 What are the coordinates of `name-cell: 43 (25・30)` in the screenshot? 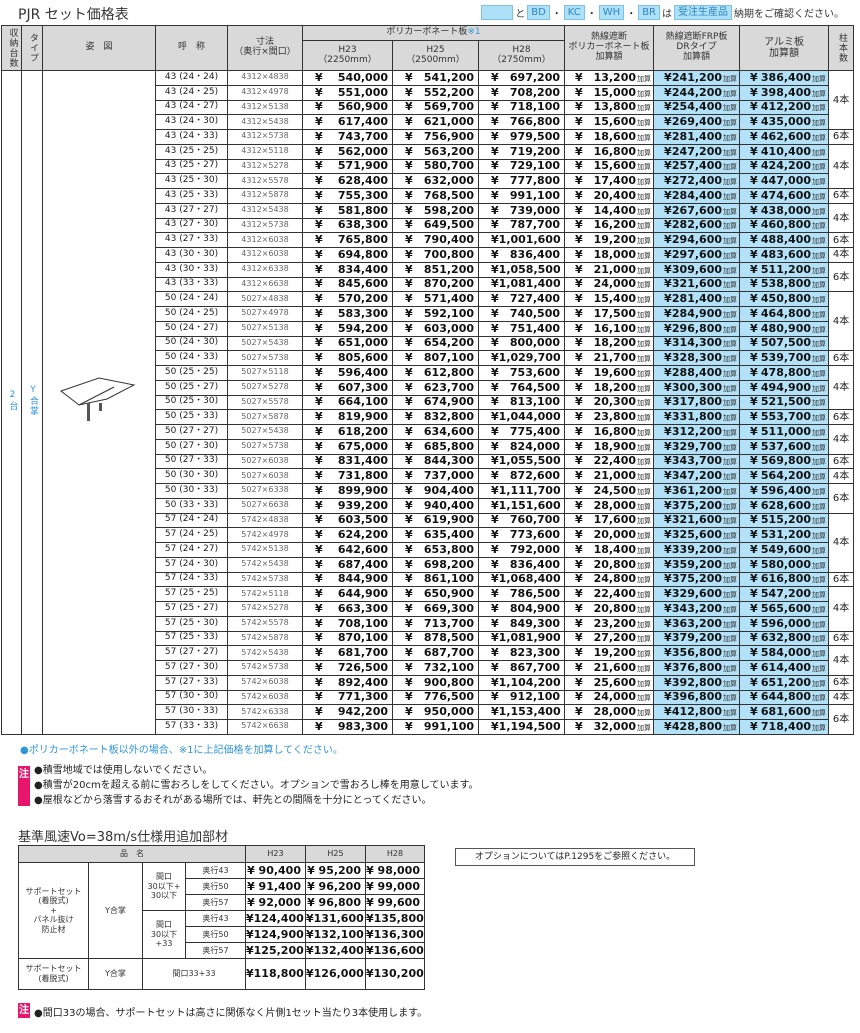 It's located at (192, 181).